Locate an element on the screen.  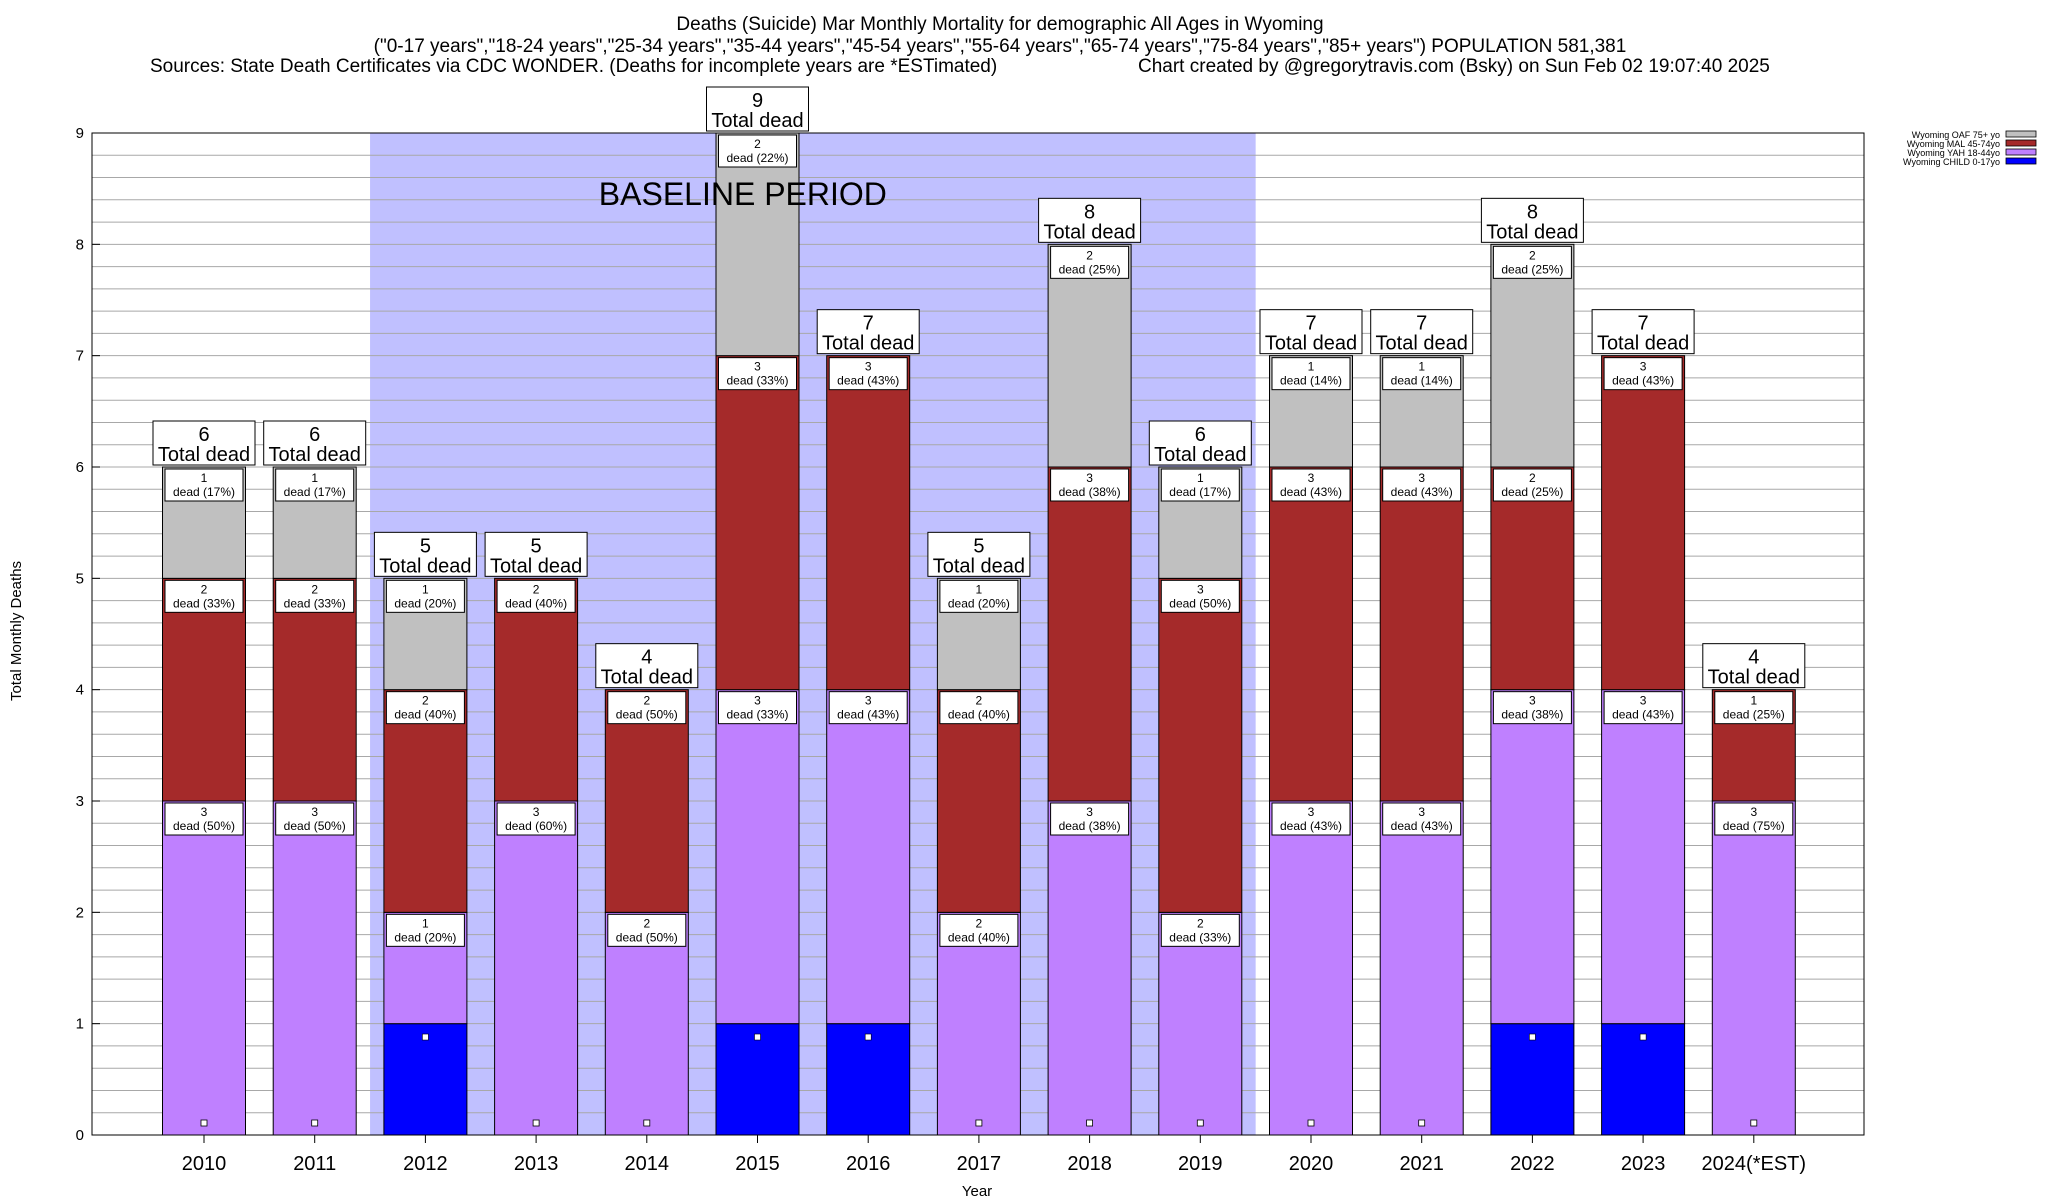
legend-label: Wyoming MAL 45-74yo is located at coordinates (1953, 144).